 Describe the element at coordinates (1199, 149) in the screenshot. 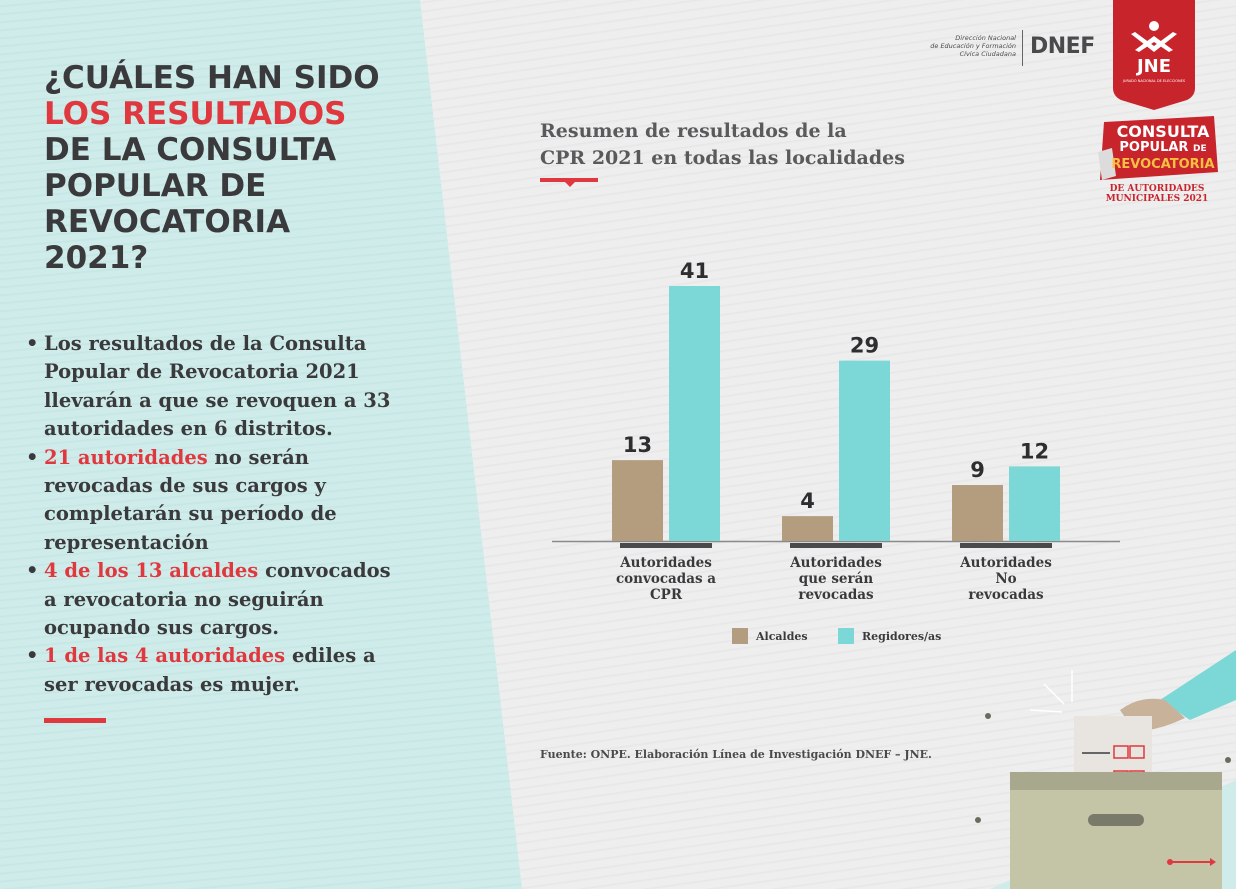

I see `cpr-line-2-small: DE` at that location.